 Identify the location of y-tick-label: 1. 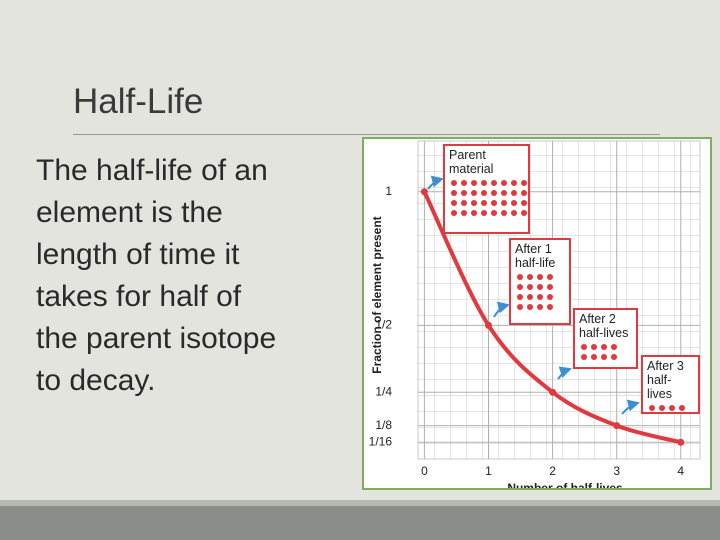
(388, 191).